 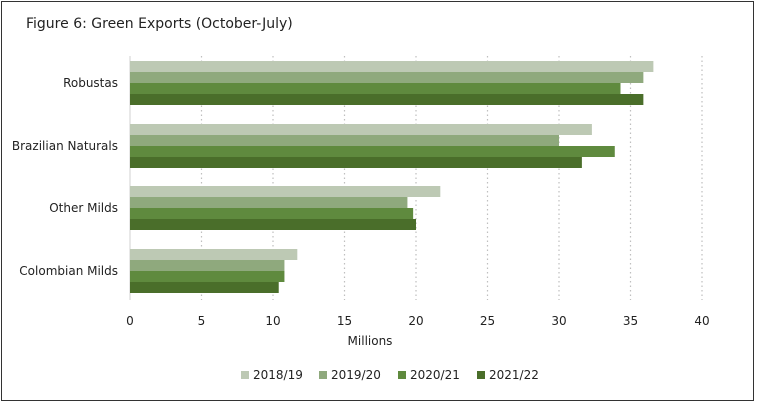 I want to click on x-tick-label: 40, so click(x=701, y=321).